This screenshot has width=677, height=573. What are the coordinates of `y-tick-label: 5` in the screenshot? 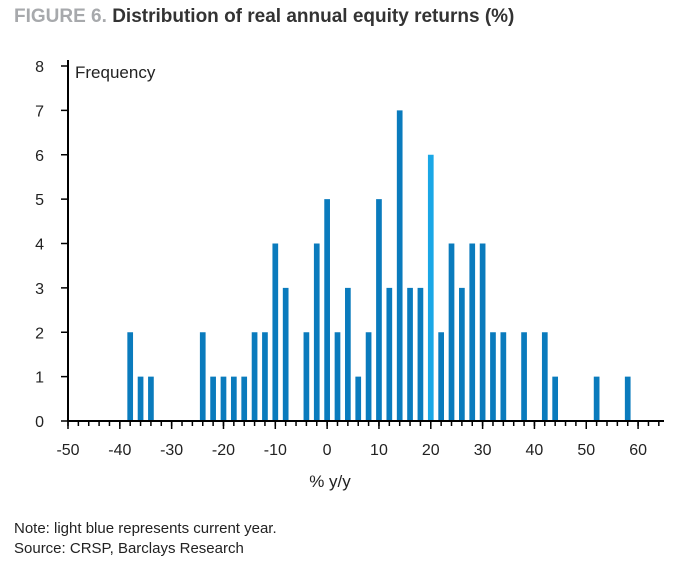 It's located at (39, 200).